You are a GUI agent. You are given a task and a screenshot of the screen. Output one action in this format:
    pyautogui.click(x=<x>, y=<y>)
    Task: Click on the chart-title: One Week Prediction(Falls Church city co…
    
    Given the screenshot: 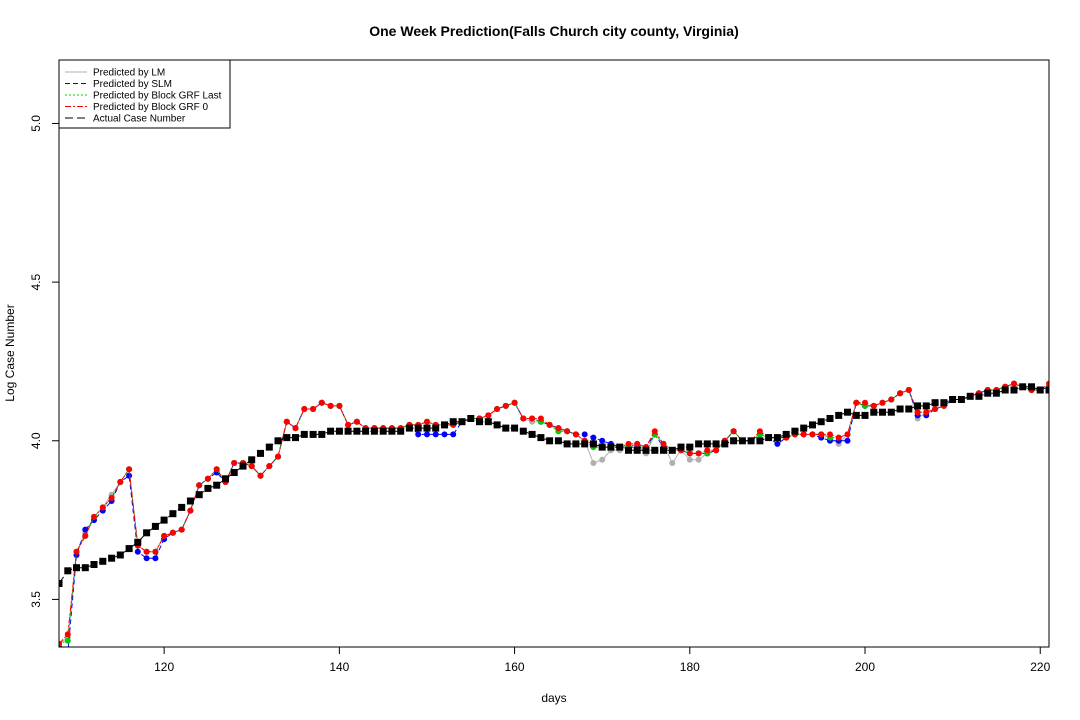 What is the action you would take?
    pyautogui.click(x=554, y=31)
    